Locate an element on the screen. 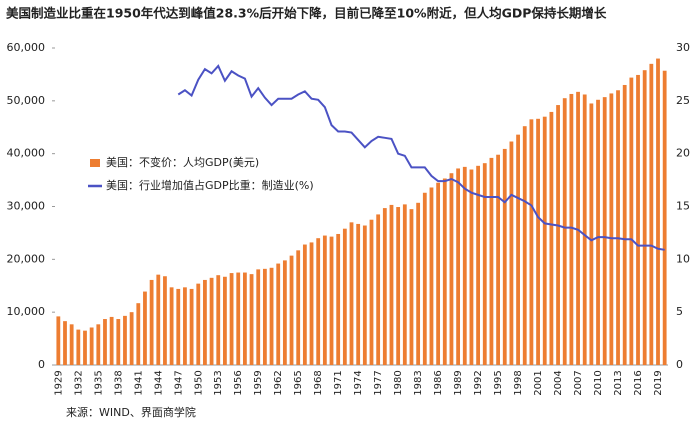 The width and height of the screenshot is (700, 425). x-tick-label: 1959 is located at coordinates (258, 382).